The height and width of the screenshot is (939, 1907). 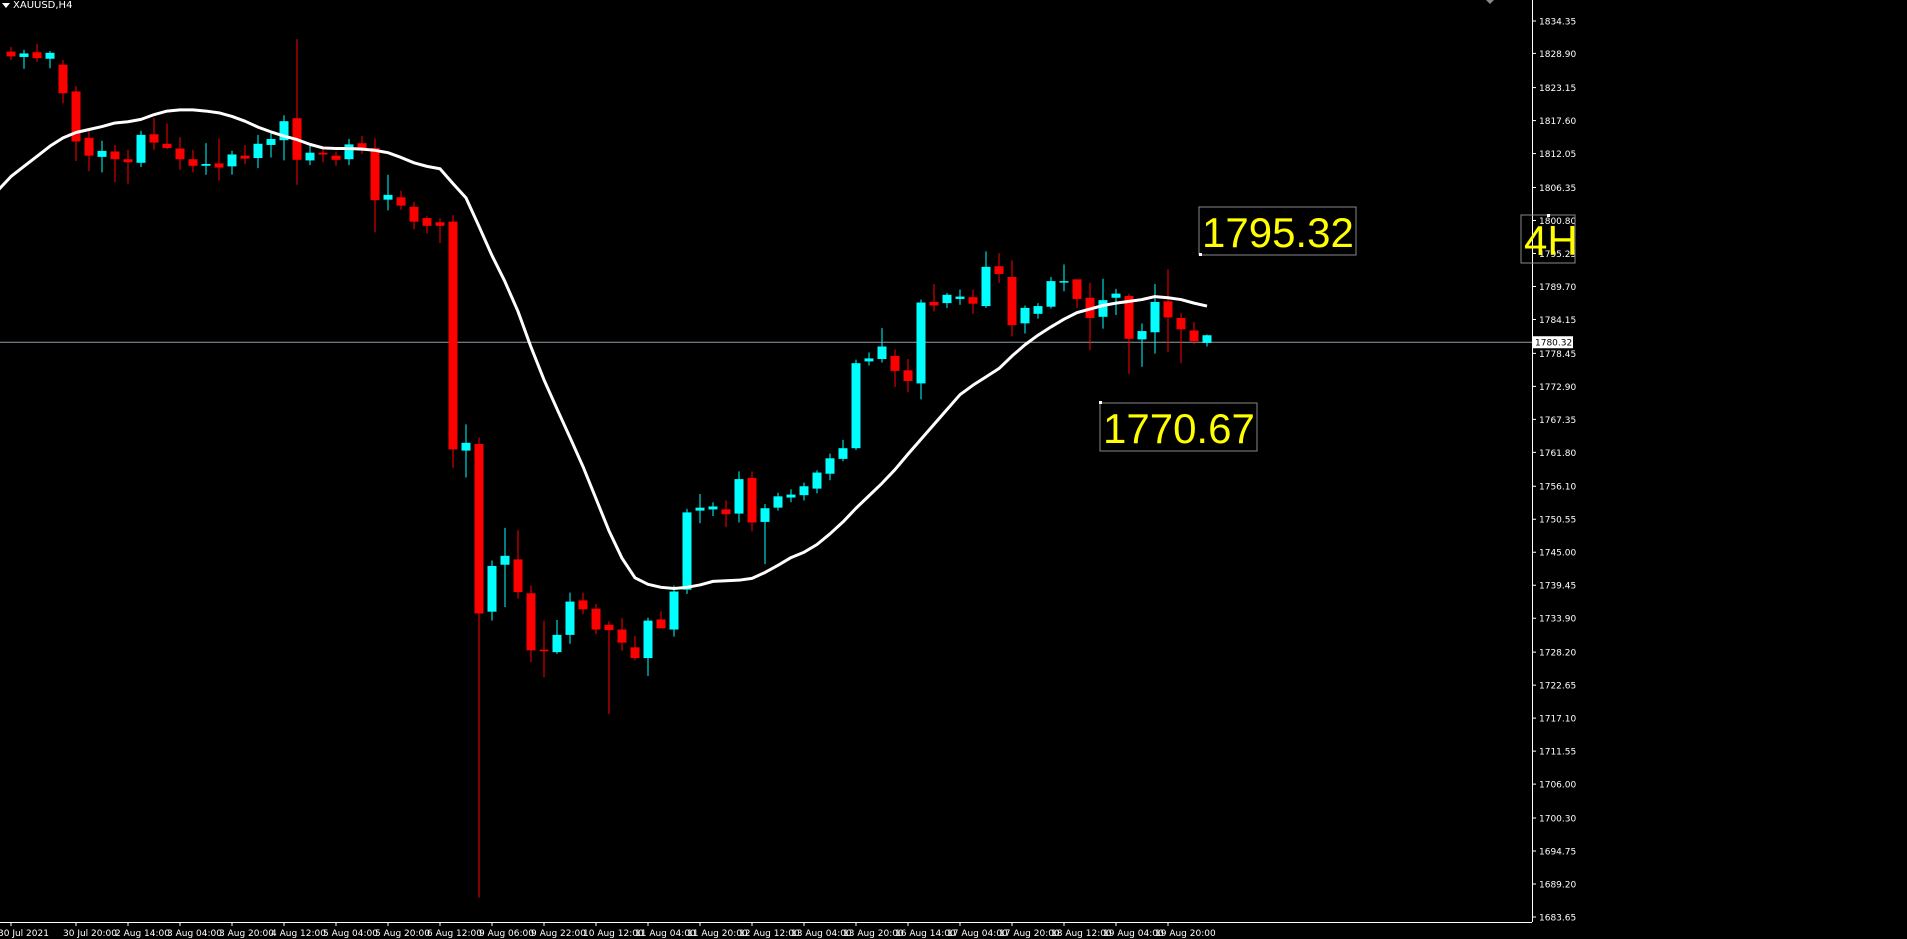 I want to click on price-tick-label: 1778.45, so click(x=1557, y=355).